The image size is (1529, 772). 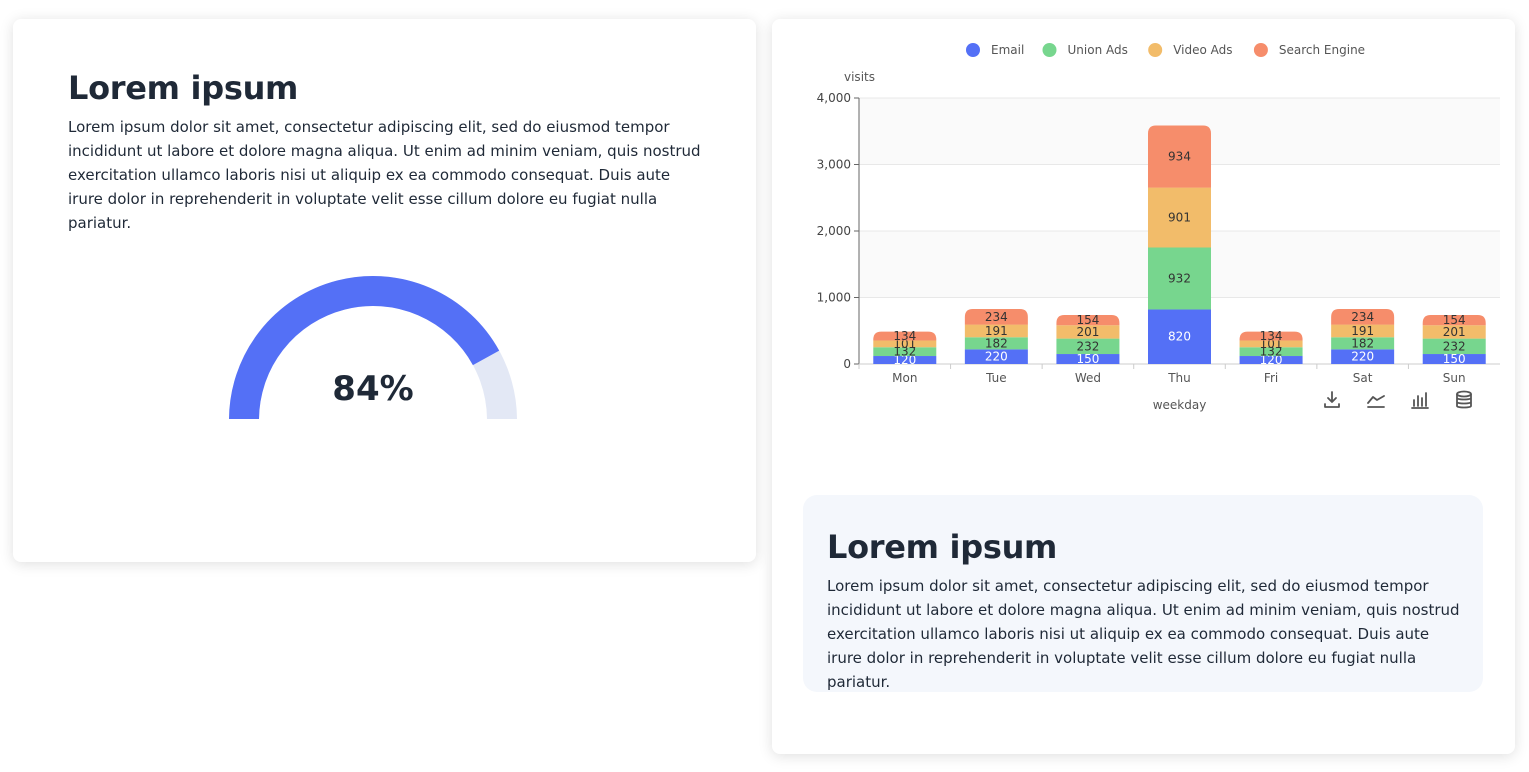 I want to click on x-tick-label: Mon, so click(x=904, y=378).